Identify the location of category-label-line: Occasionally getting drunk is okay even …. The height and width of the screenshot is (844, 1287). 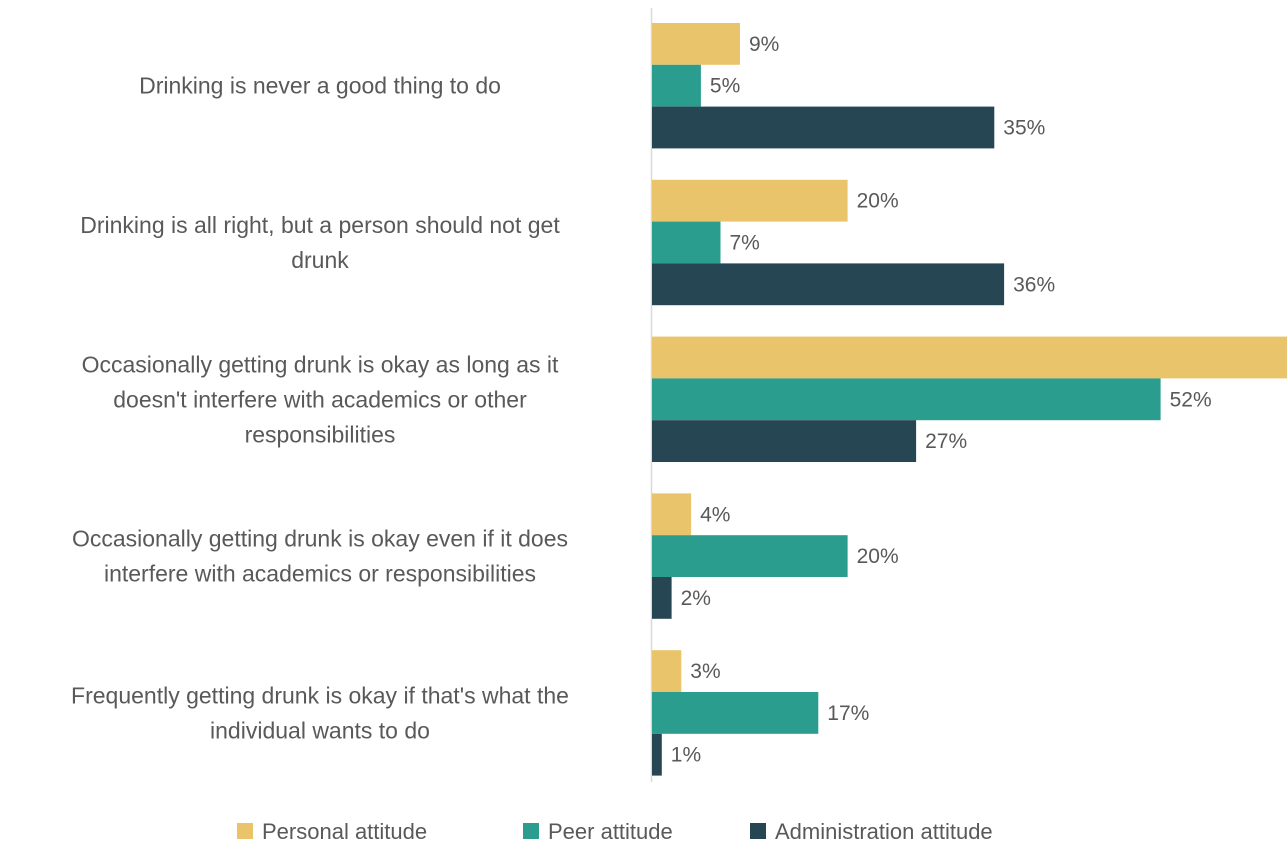
(320, 539).